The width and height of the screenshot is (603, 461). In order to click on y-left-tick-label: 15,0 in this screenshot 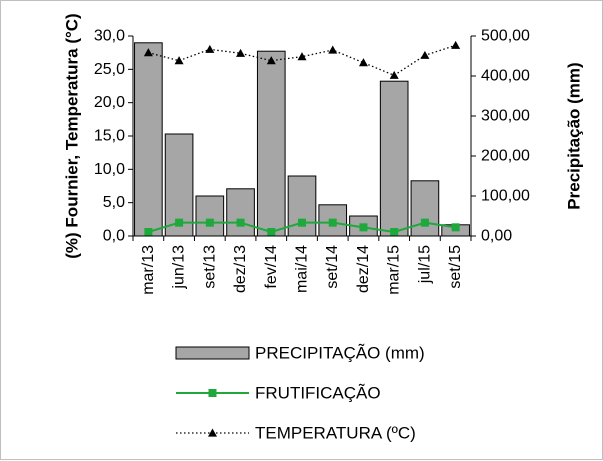, I will do `click(109, 136)`.